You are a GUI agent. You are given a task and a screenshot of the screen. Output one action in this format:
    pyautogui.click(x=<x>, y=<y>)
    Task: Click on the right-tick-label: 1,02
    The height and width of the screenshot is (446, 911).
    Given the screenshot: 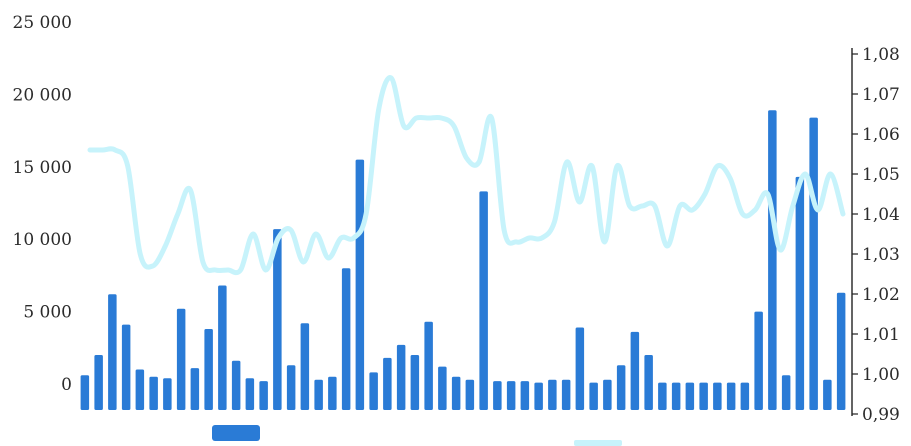 What is the action you would take?
    pyautogui.click(x=881, y=295)
    